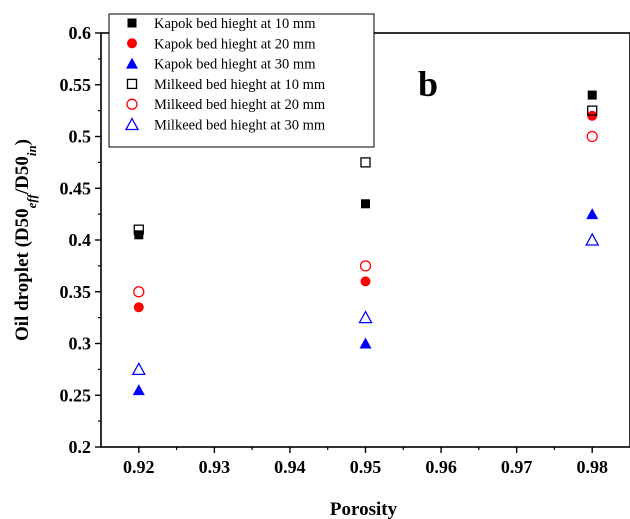  I want to click on legend-label: Milkeed bed hieght at 30 mm, so click(240, 126).